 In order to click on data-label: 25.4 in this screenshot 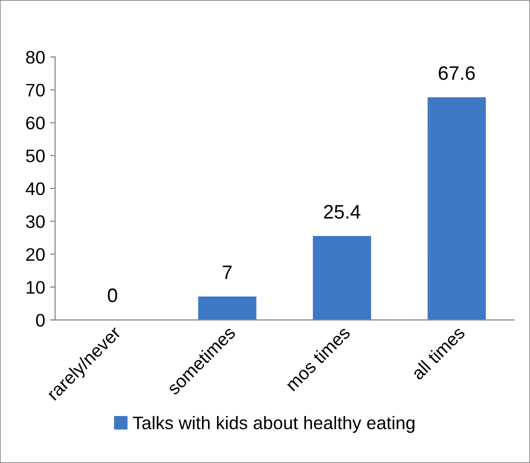, I will do `click(342, 211)`.